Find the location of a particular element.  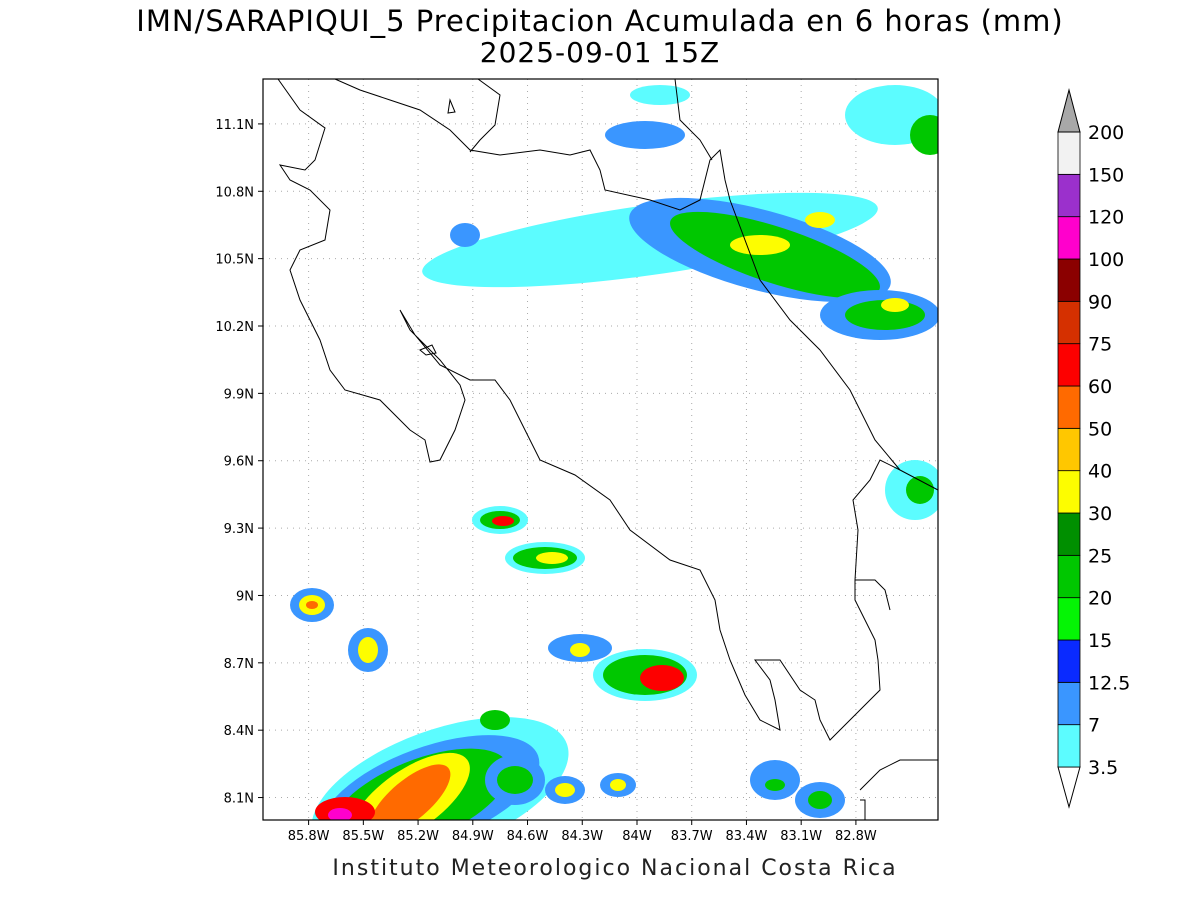

lat-tick-label: 9N is located at coordinates (245, 596).